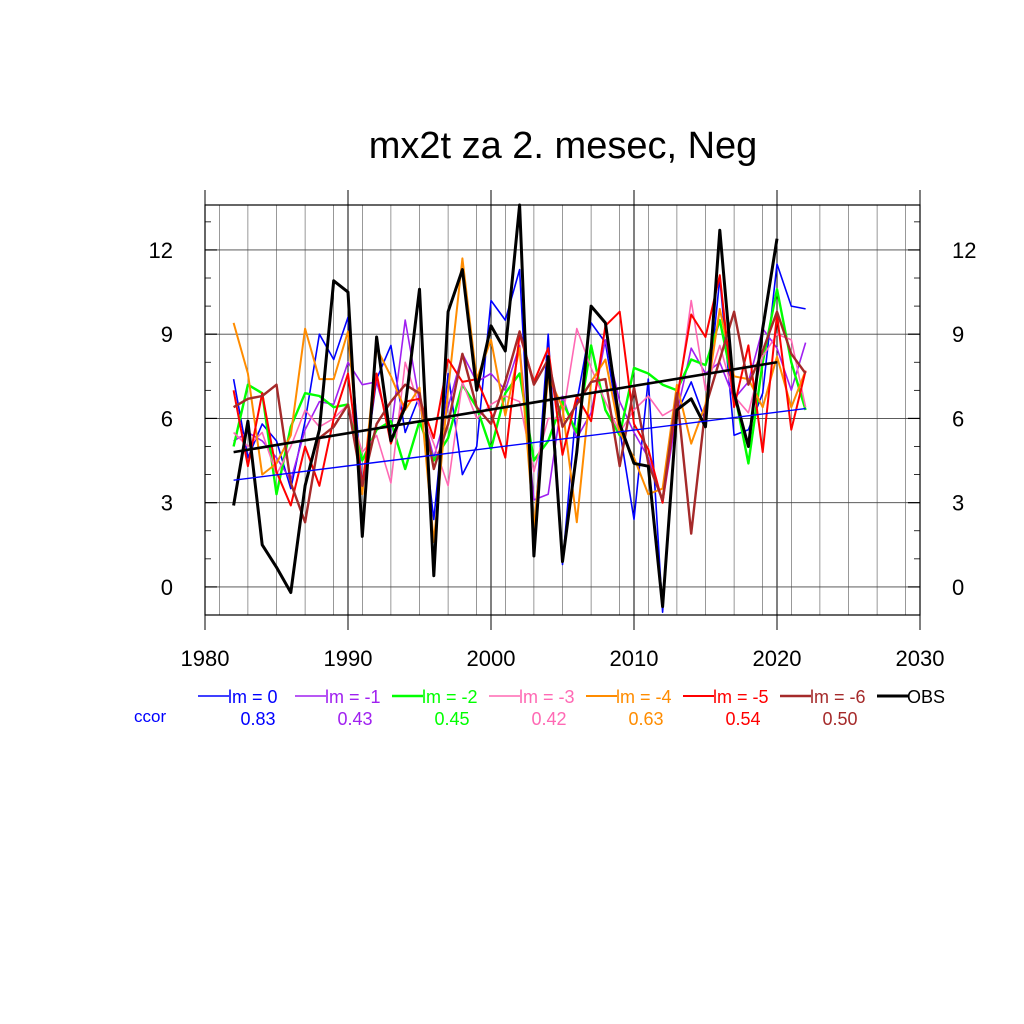 The width and height of the screenshot is (1024, 1024). Describe the element at coordinates (644, 697) in the screenshot. I see `legend-label-4: lm = -4` at that location.